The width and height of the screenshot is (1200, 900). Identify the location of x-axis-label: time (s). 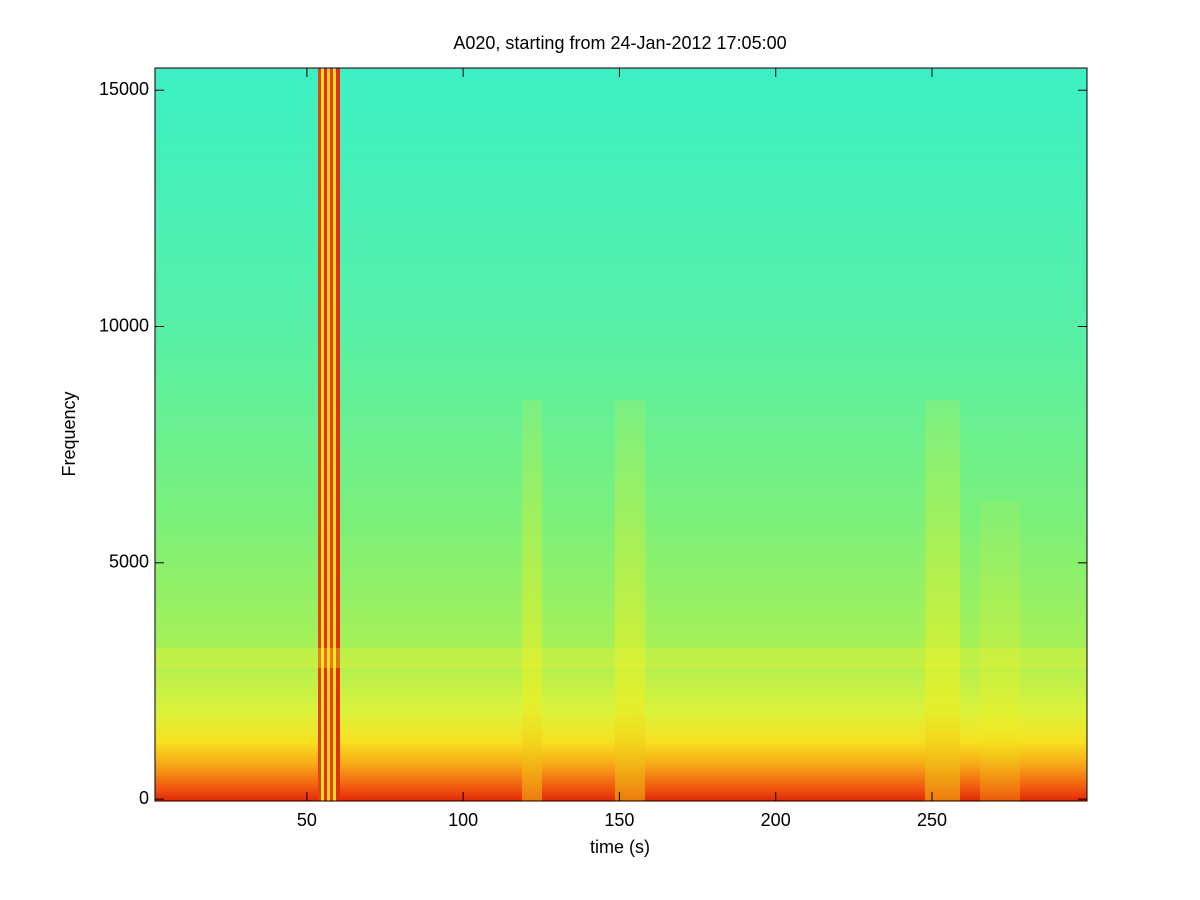
(620, 847).